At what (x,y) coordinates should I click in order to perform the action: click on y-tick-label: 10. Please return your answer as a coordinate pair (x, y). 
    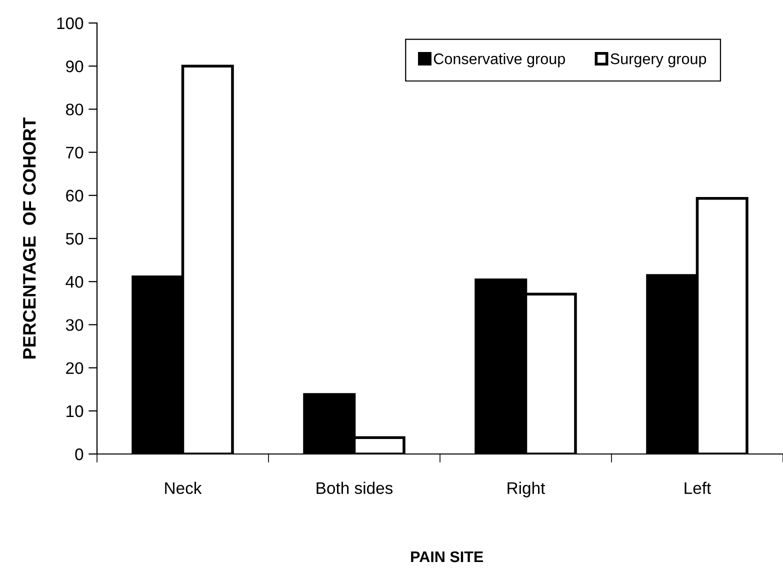
    Looking at the image, I should click on (75, 411).